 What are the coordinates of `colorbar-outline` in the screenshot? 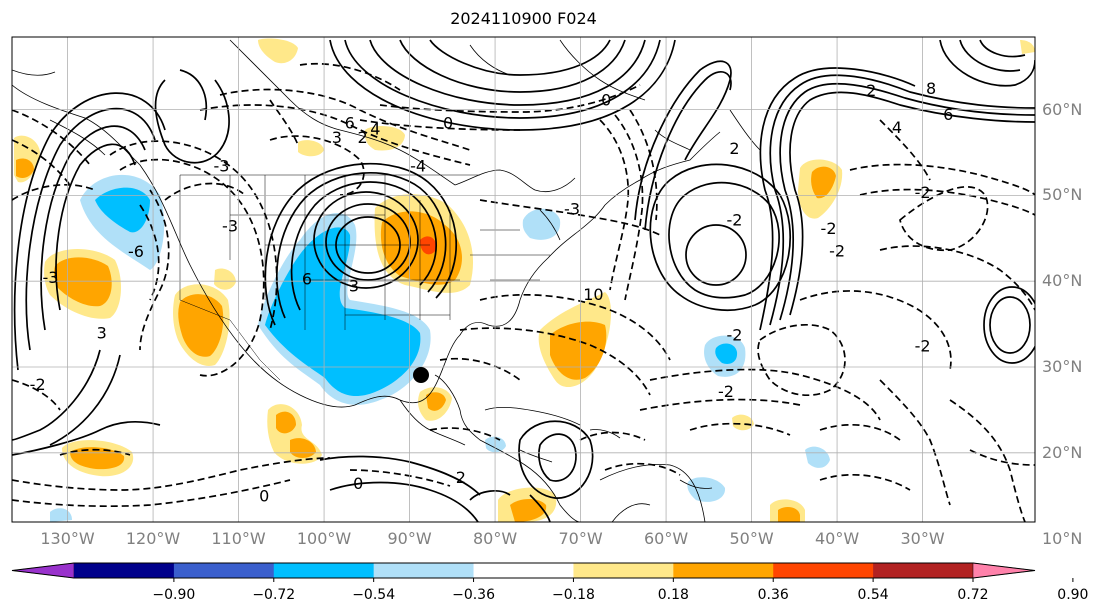 It's located at (523, 570).